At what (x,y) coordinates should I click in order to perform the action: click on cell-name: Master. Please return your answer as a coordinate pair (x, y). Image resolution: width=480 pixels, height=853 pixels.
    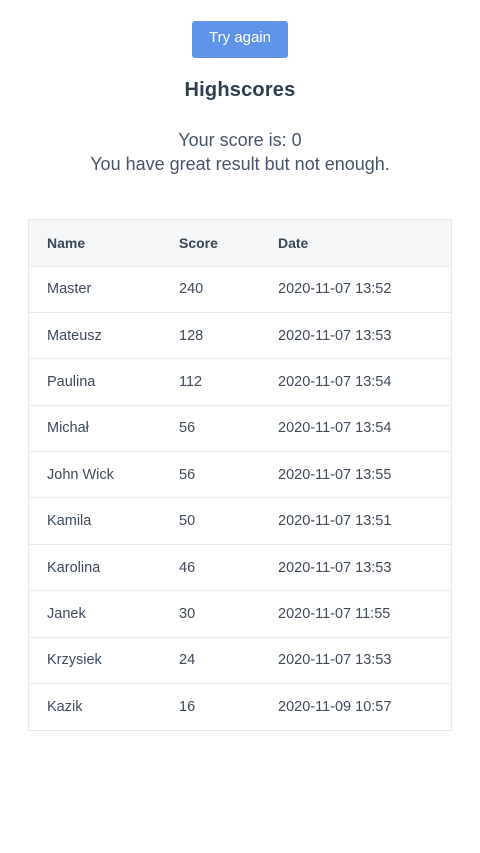
    Looking at the image, I should click on (69, 289).